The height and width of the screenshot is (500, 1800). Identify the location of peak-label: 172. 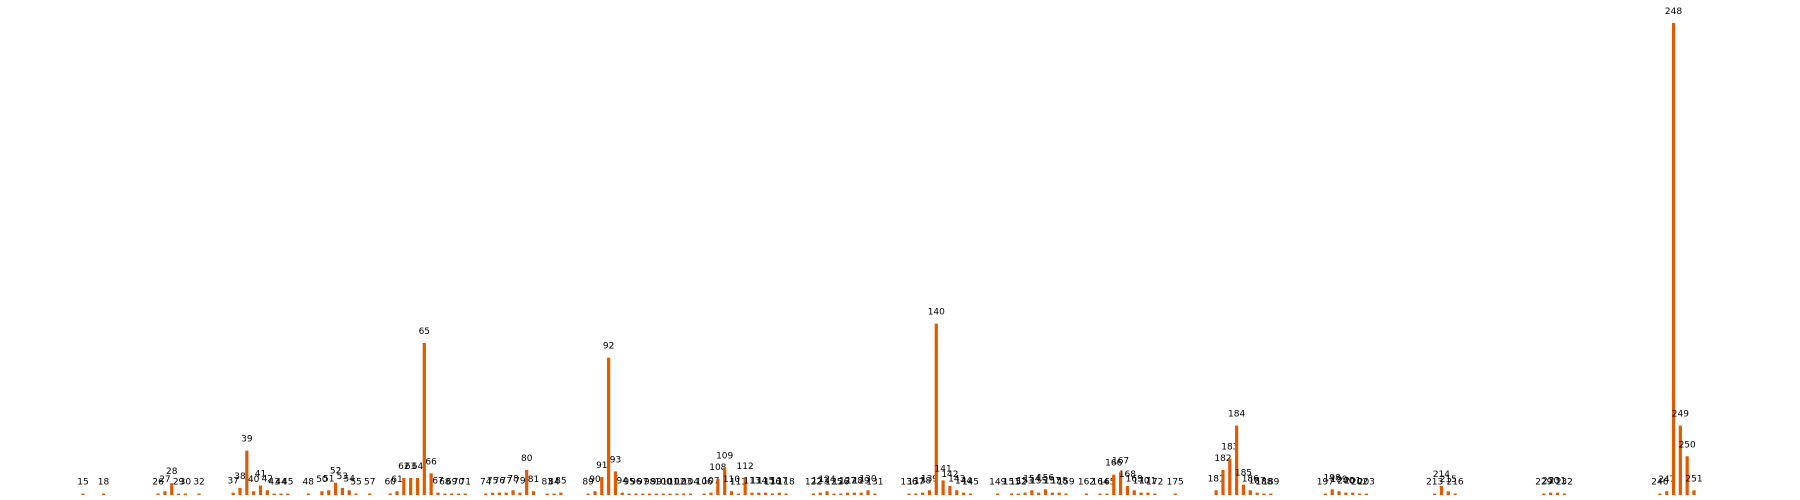
(1154, 483).